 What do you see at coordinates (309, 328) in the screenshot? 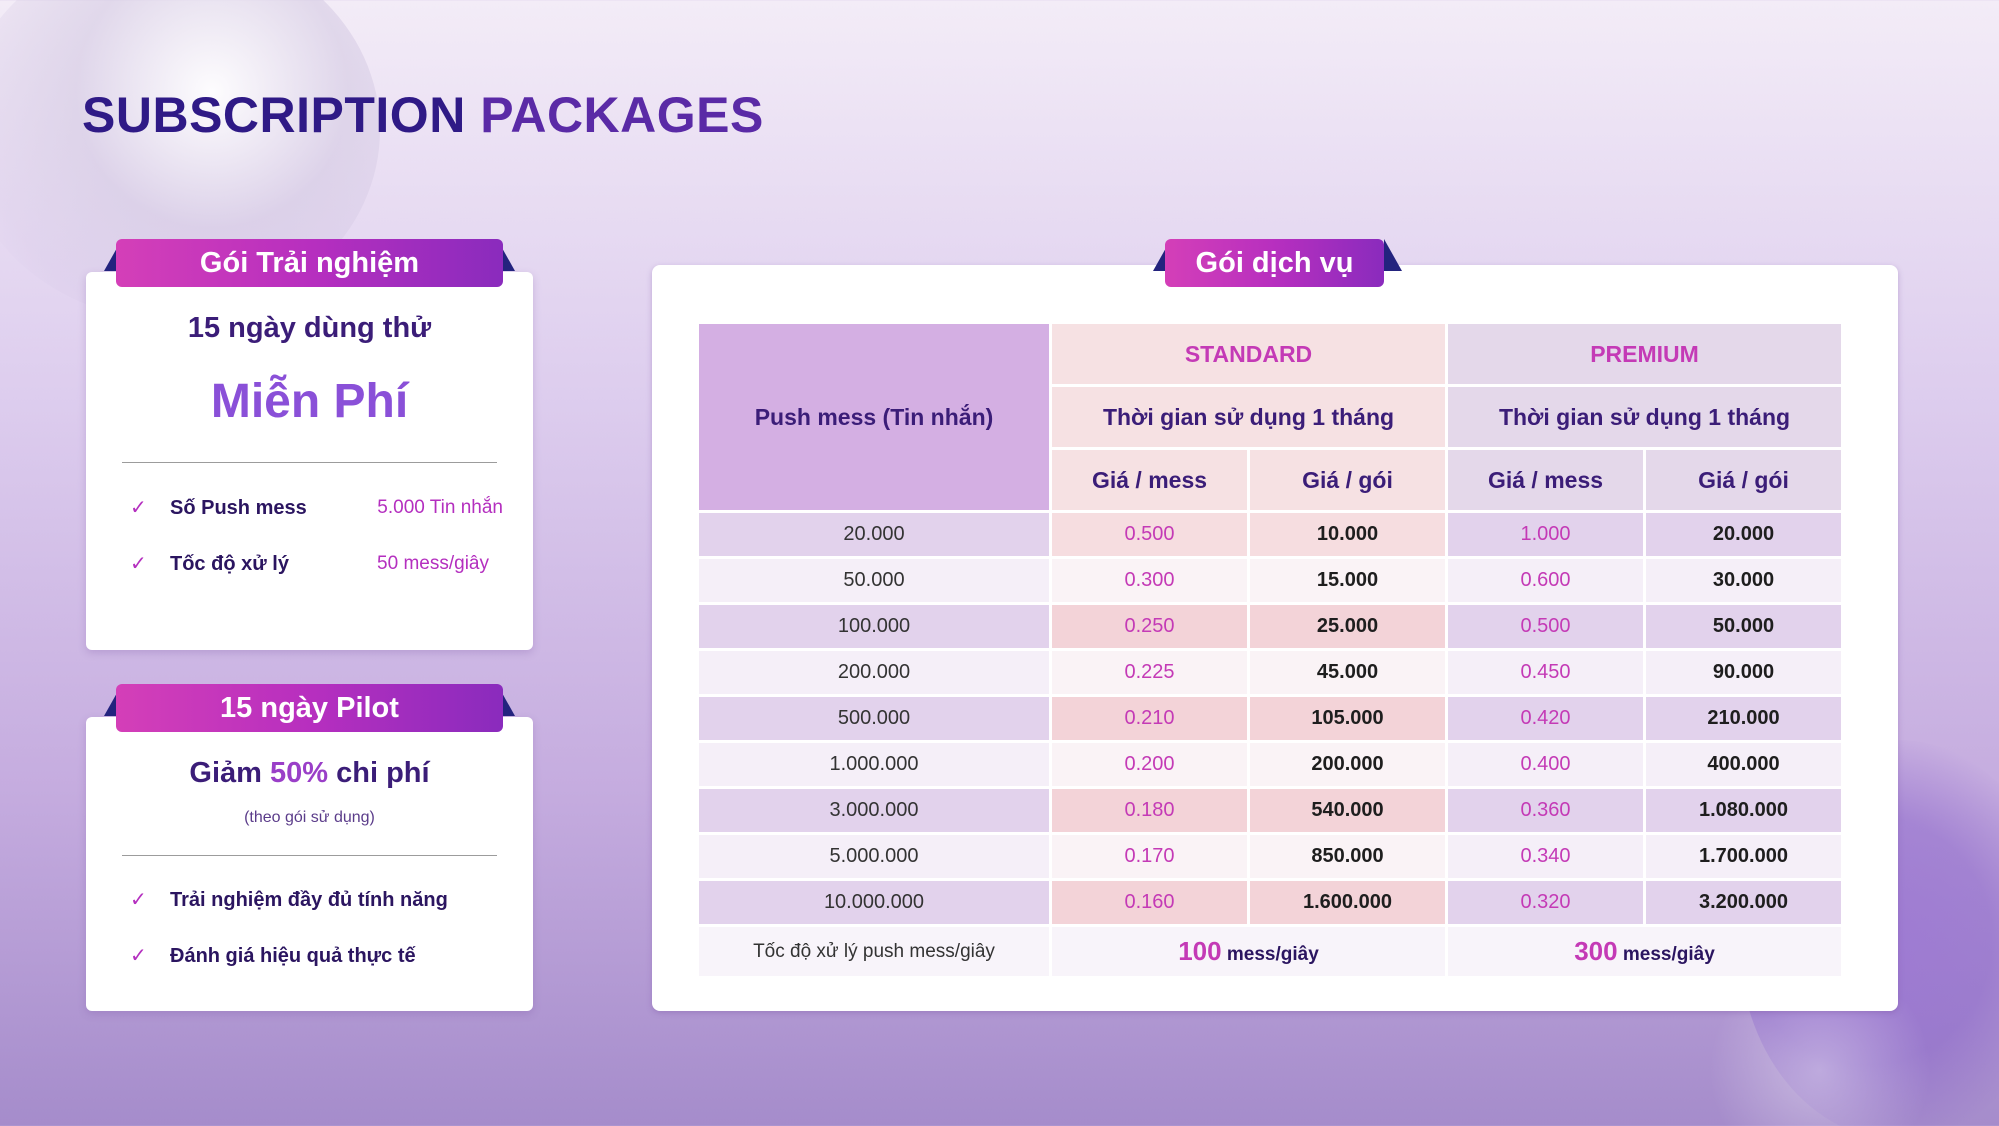
I see `trial-subtitle: 15 ngày dùng thử` at bounding box center [309, 328].